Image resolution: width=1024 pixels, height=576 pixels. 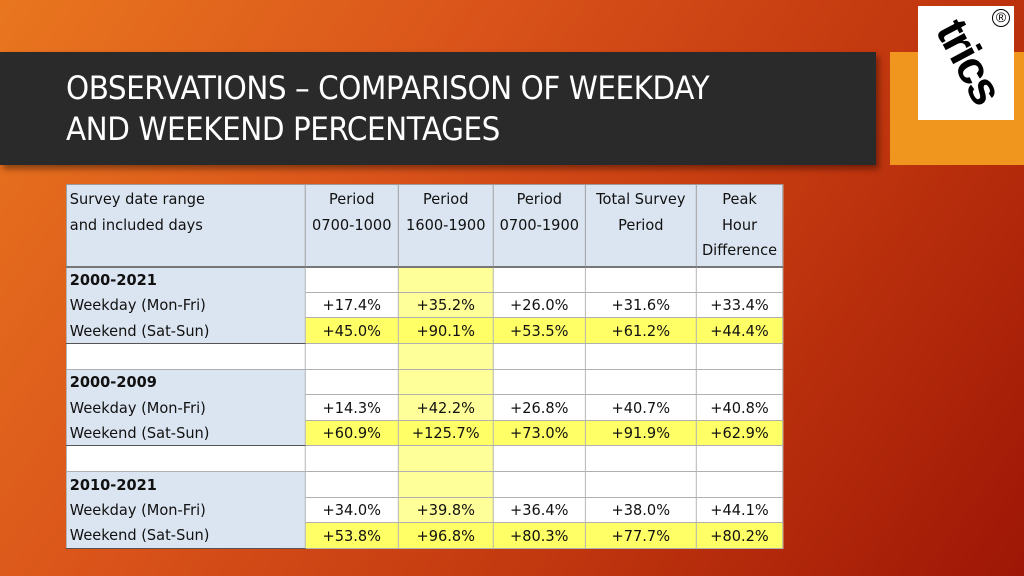 I want to click on group-heading-row: 2010-2021, so click(x=425, y=484).